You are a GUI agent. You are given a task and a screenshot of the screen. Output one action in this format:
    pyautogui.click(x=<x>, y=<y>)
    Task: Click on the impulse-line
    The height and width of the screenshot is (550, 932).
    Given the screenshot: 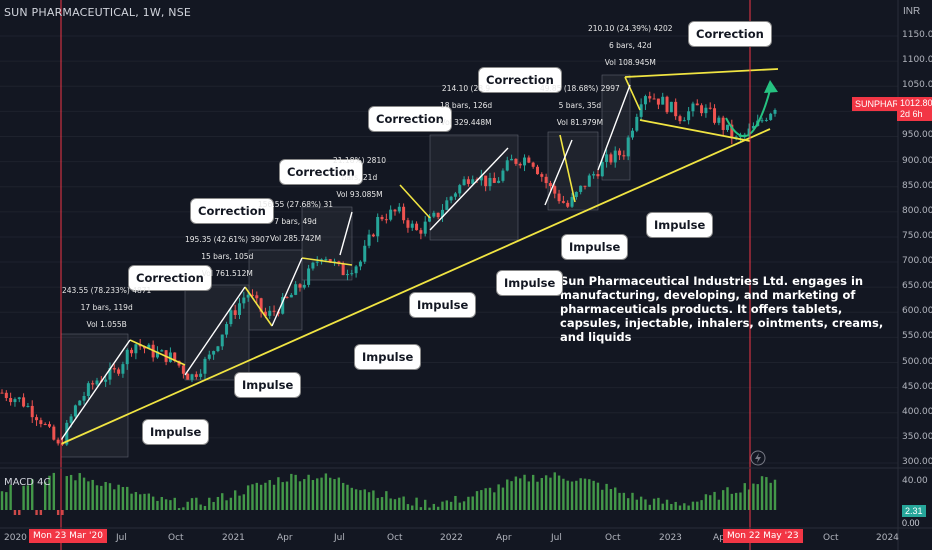 What is the action you would take?
    pyautogui.click(x=558, y=172)
    